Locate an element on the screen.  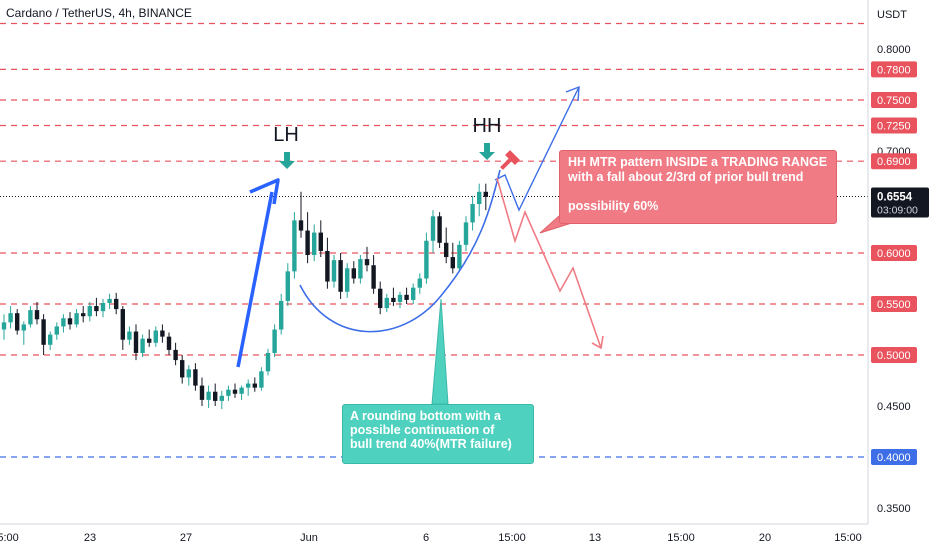
time-tick-6: 13 is located at coordinates (595, 538).